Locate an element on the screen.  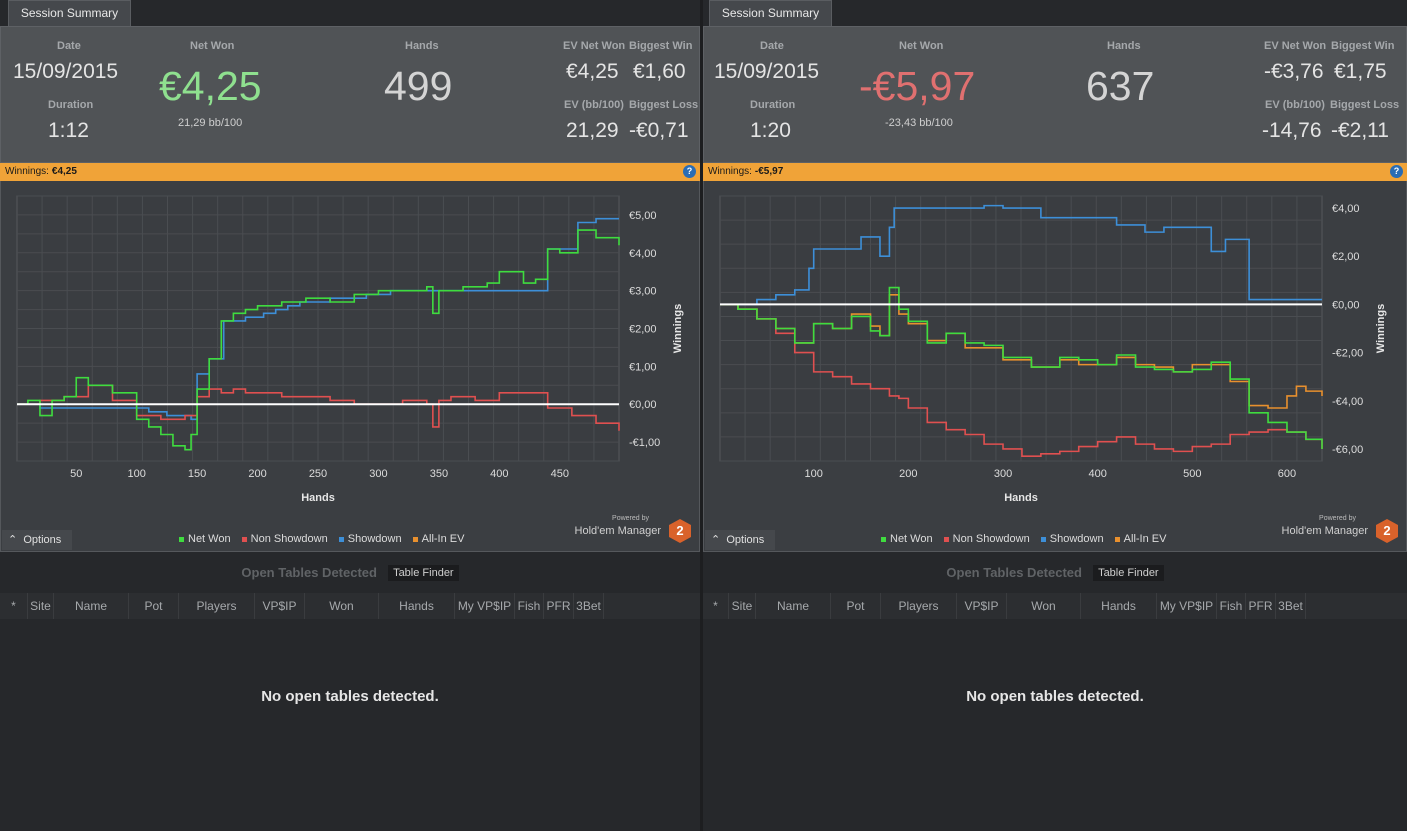
legend-label: All-In EV is located at coordinates (443, 539).